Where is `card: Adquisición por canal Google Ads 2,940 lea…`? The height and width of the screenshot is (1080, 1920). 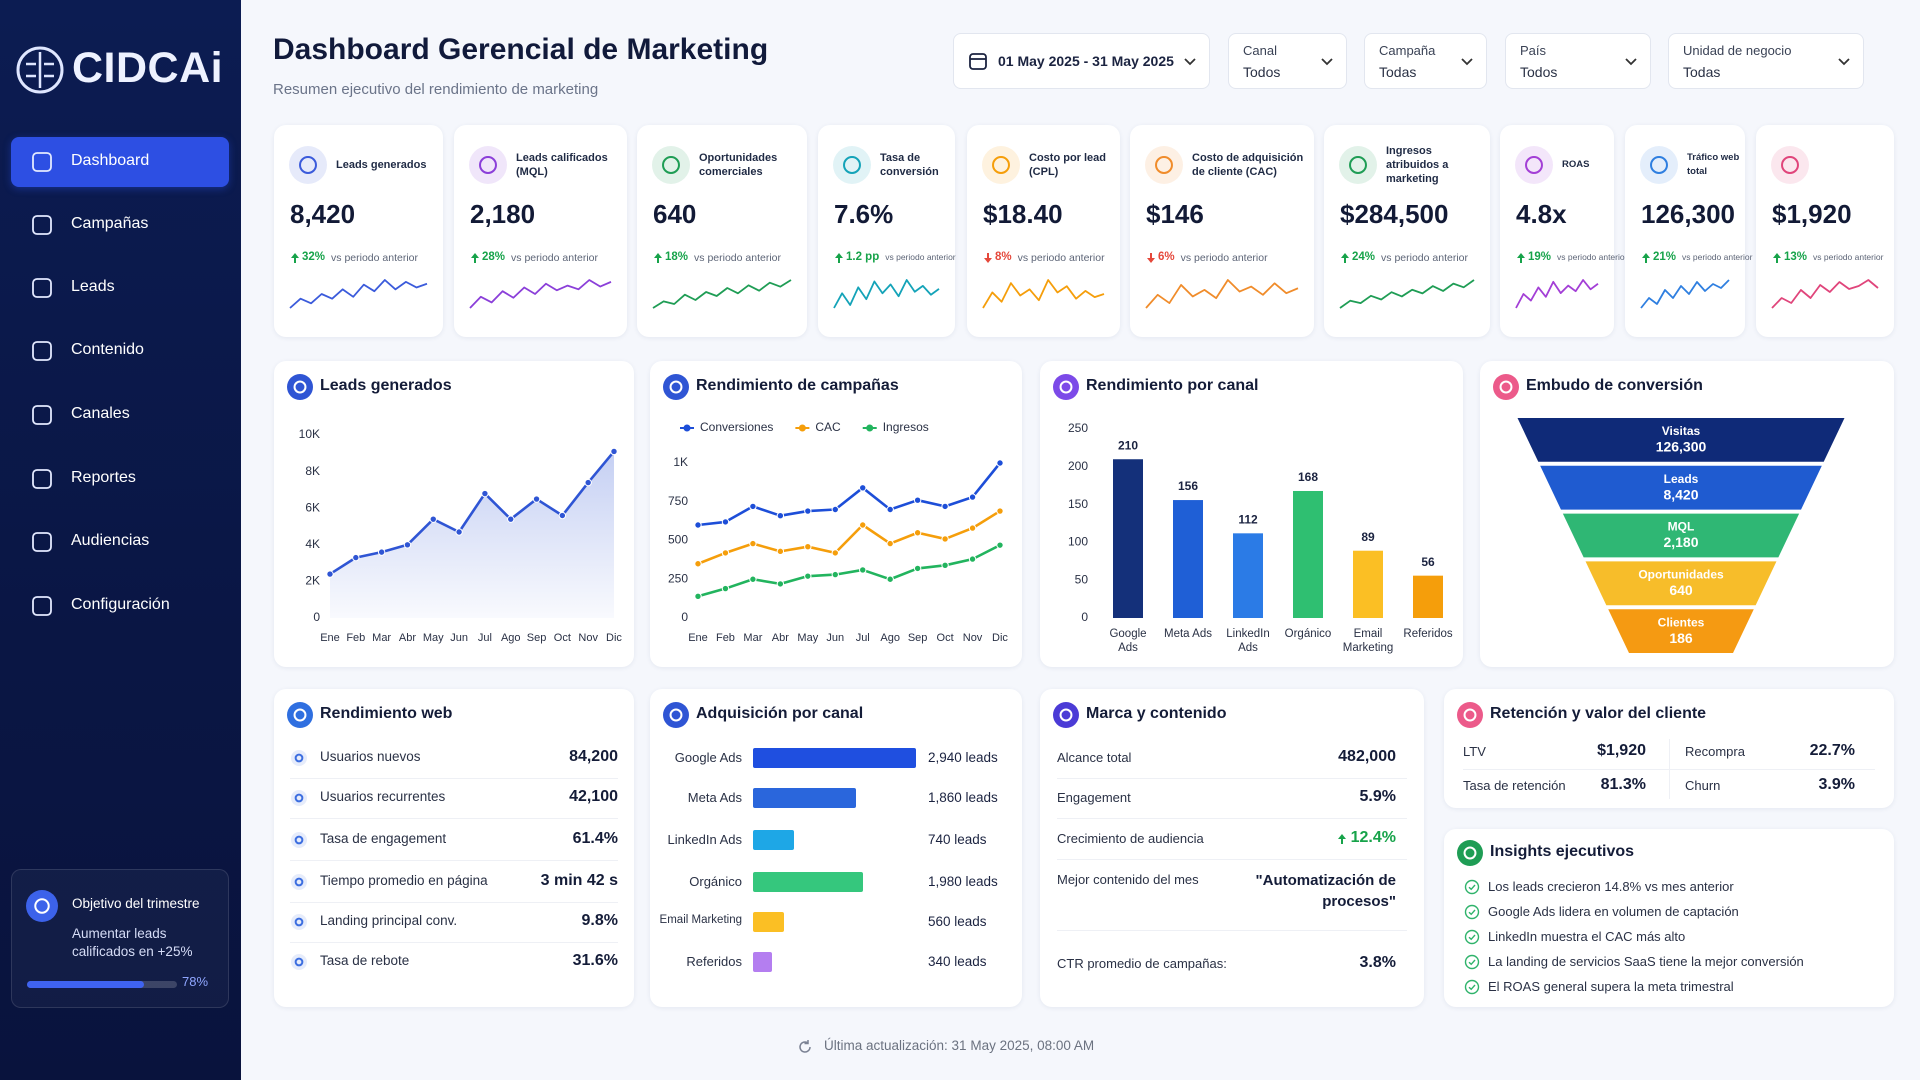 card: Adquisición por canal Google Ads 2,940 lea… is located at coordinates (836, 848).